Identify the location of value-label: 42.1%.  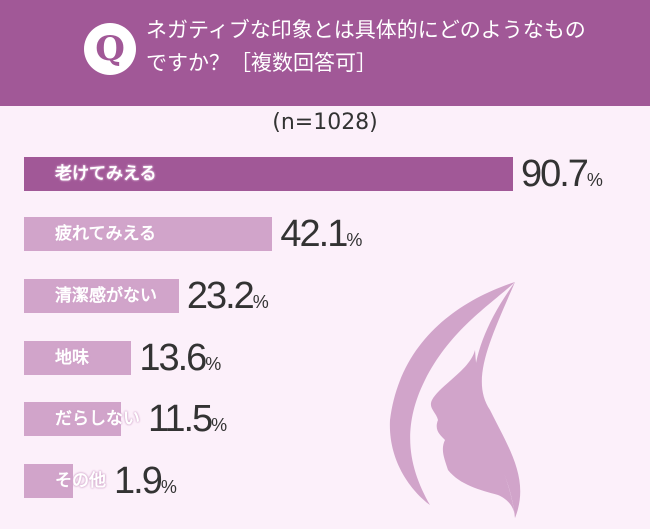
(321, 234).